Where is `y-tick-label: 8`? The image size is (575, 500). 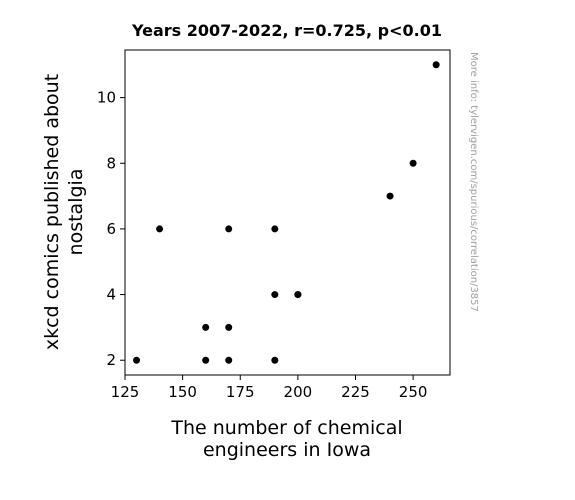 y-tick-label: 8 is located at coordinates (111, 163).